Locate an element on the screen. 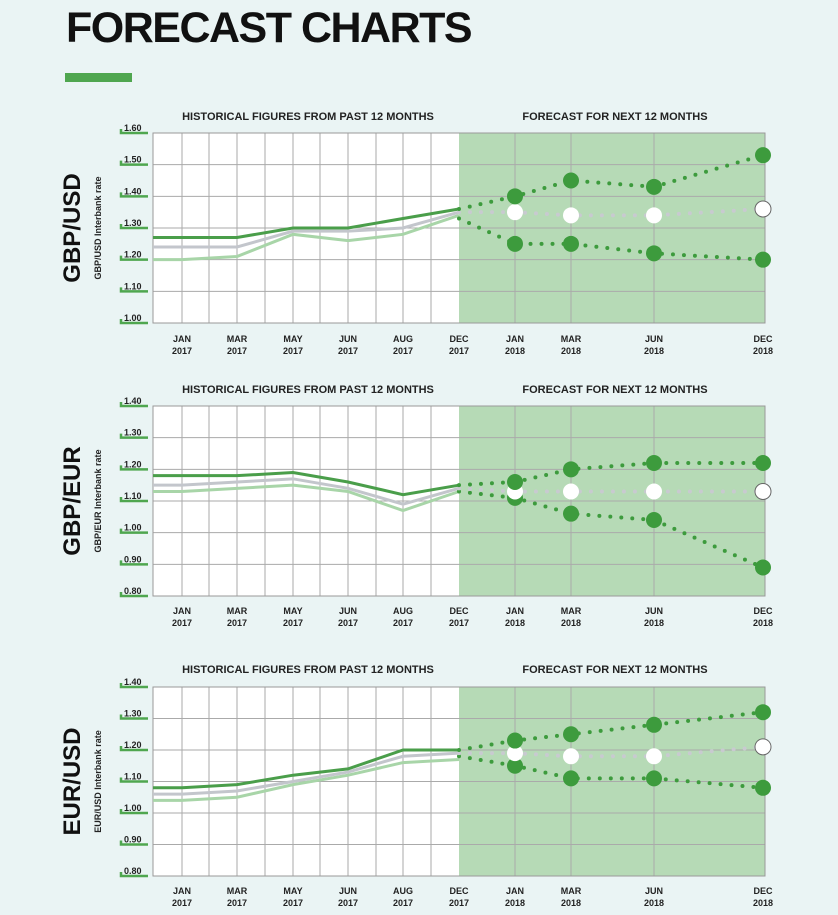  forecast-header: FORECAST FOR NEXT 12 MONTHS is located at coordinates (614, 390).